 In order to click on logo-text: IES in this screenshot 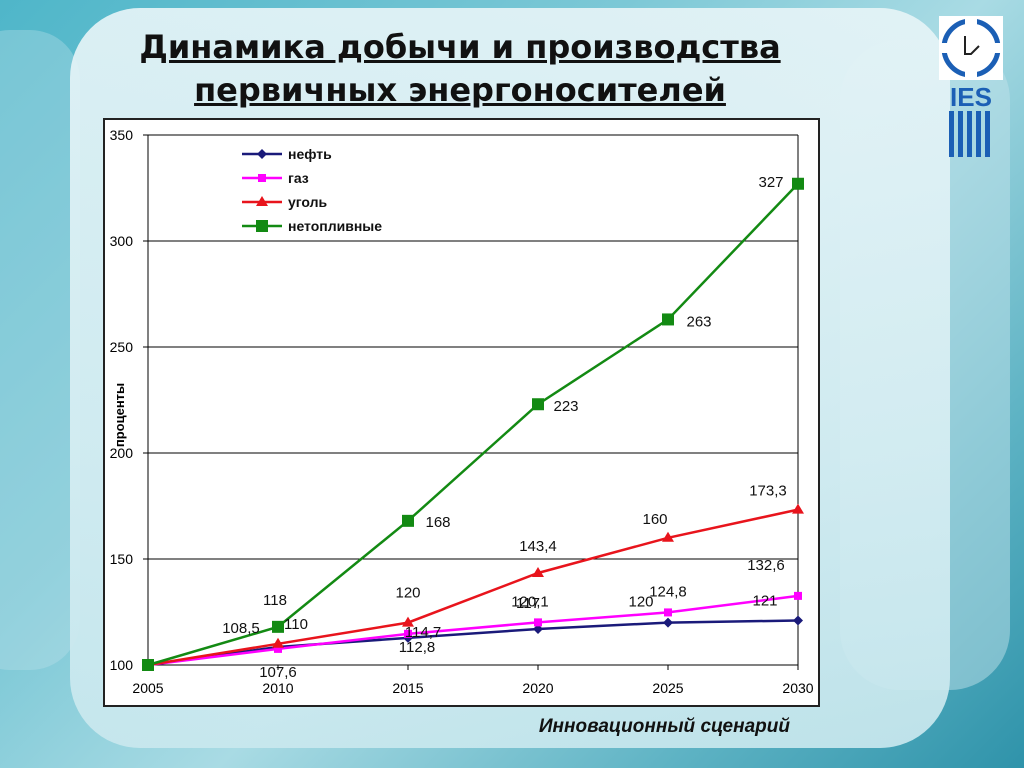, I will do `click(971, 97)`.